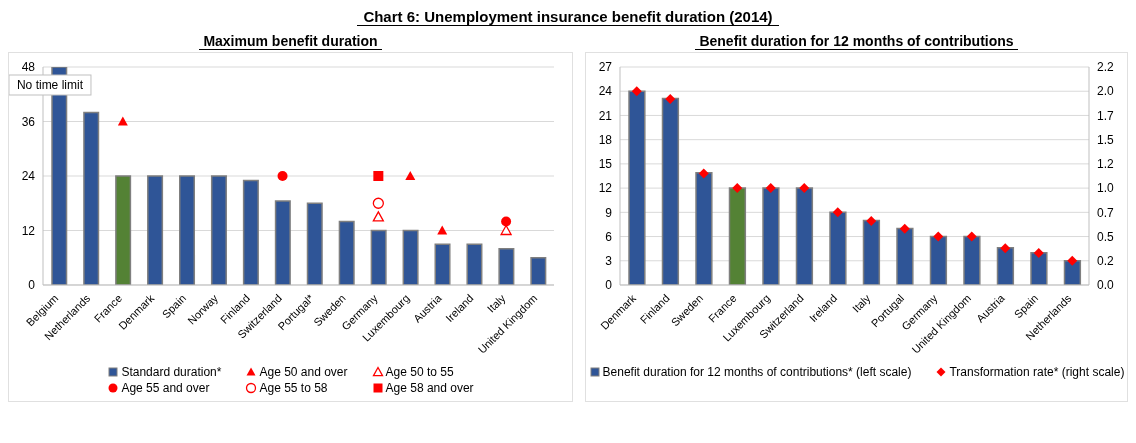 The width and height of the screenshot is (1136, 443). Describe the element at coordinates (609, 212) in the screenshot. I see `y-tick-label: 9` at that location.